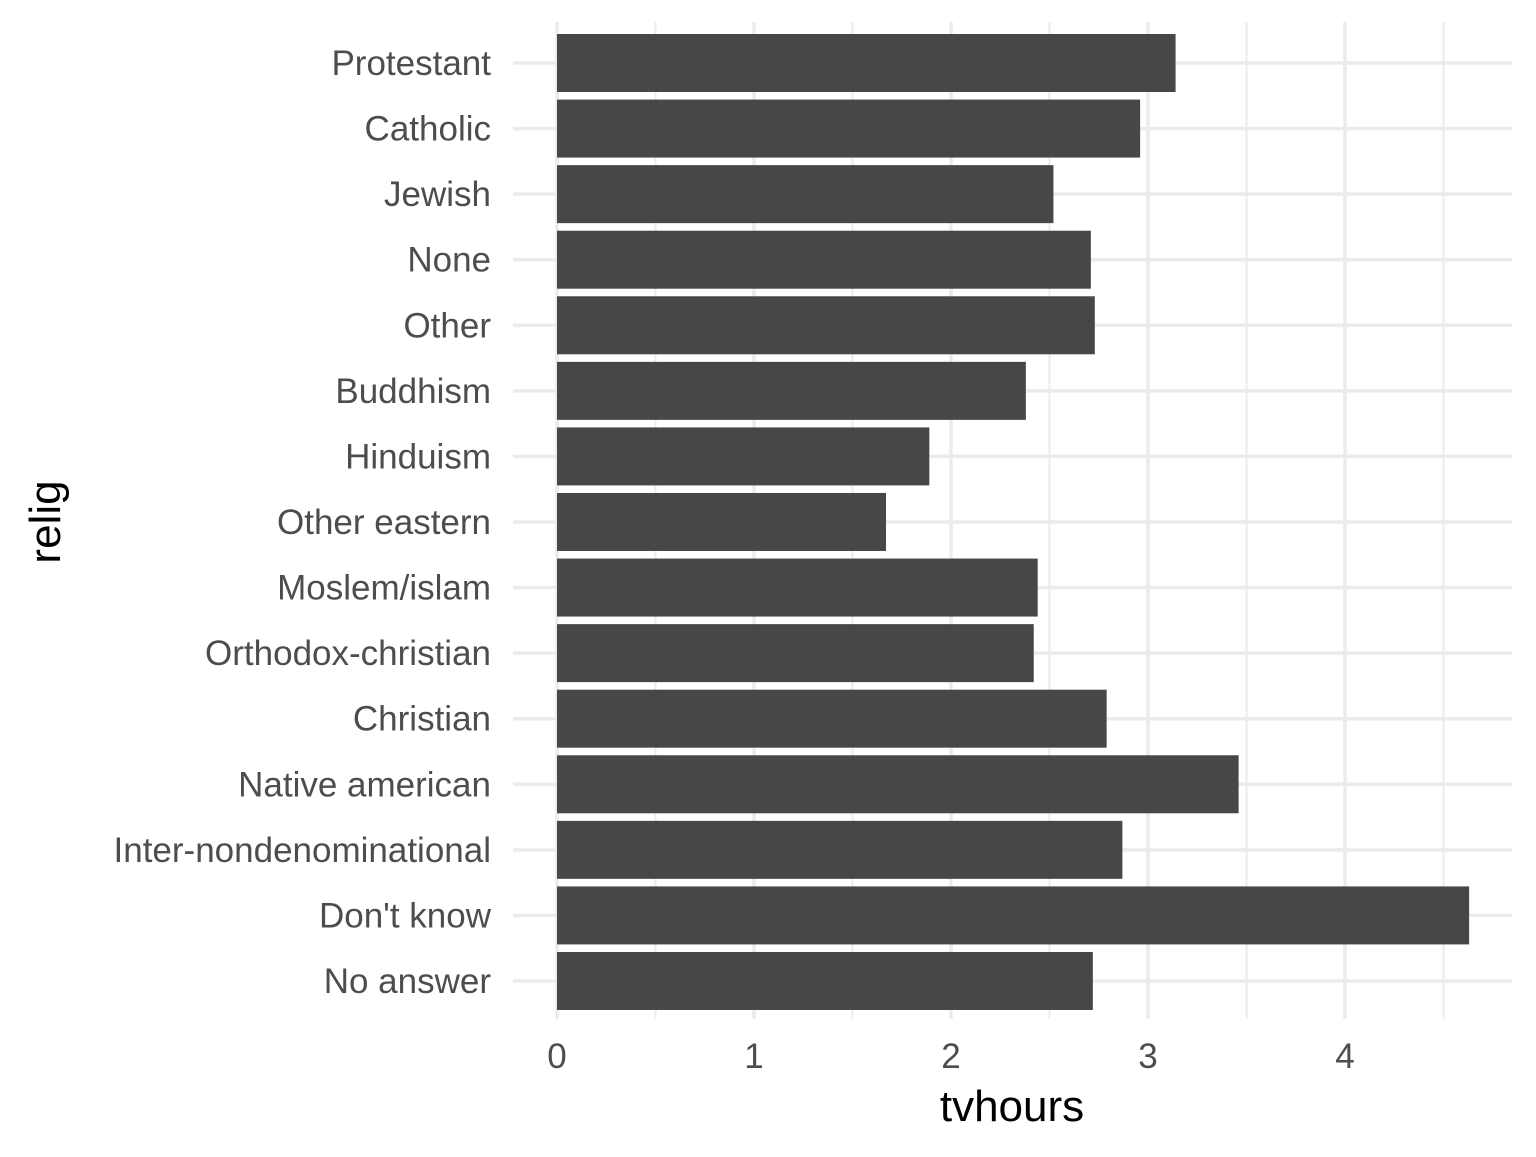 The width and height of the screenshot is (1536, 1157). Describe the element at coordinates (384, 588) in the screenshot. I see `y-tick-label: Moslem/islam` at that location.